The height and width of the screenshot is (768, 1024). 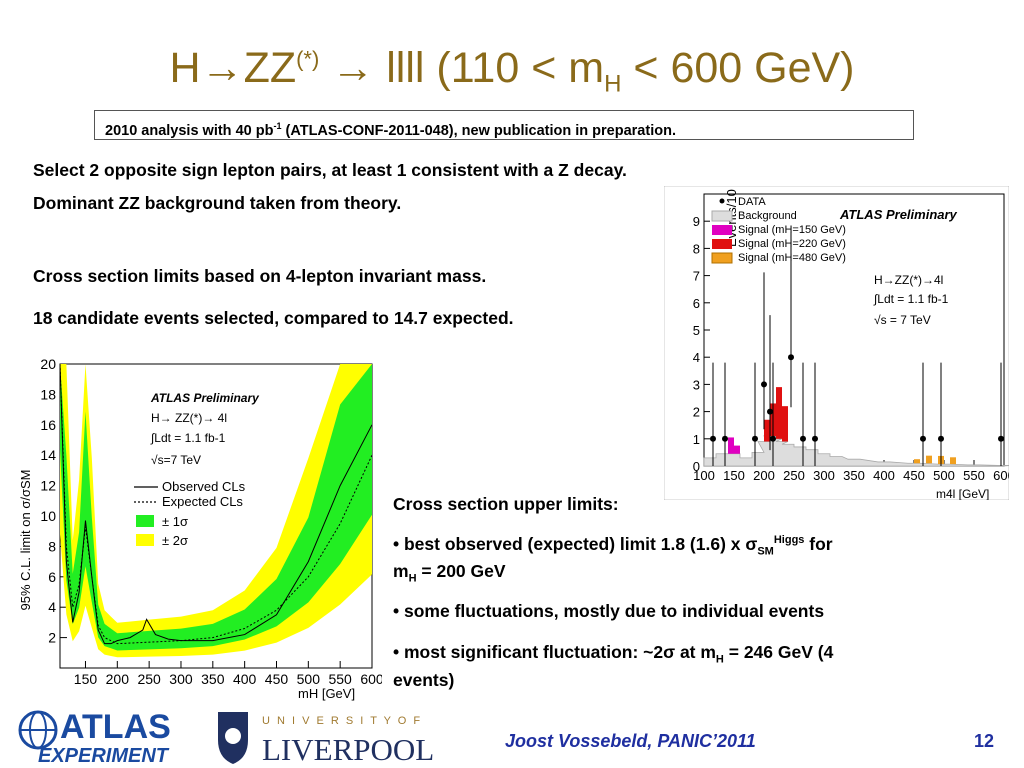 I want to click on lp-xtick-label: 150, so click(x=86, y=679).